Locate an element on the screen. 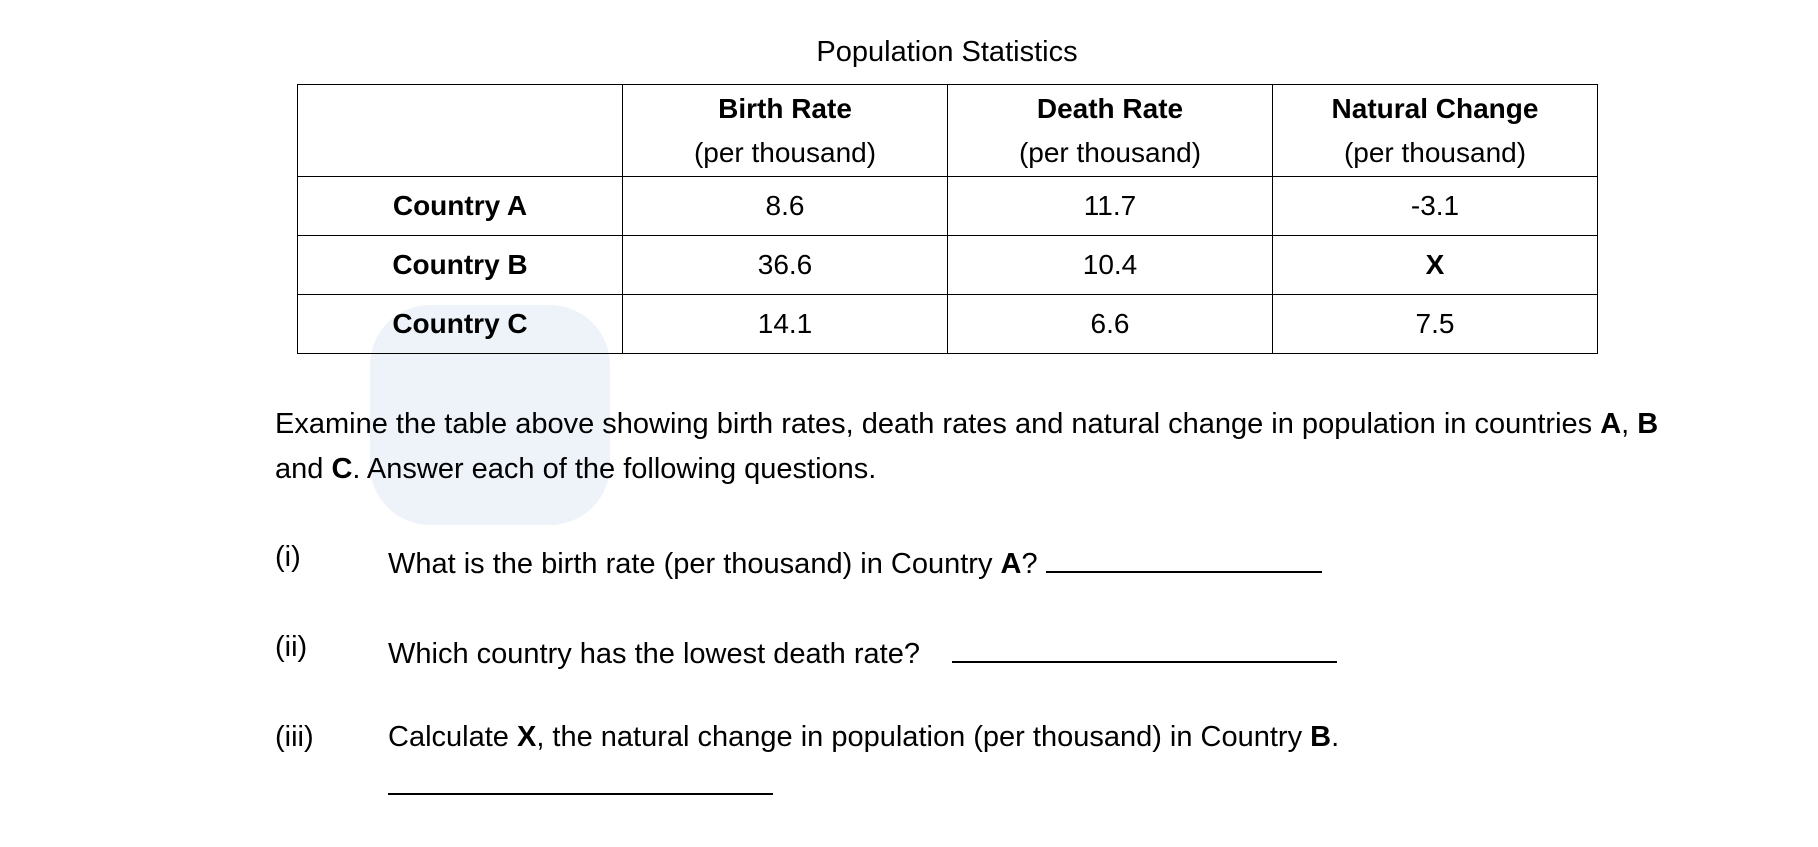  row-label: Country B is located at coordinates (460, 265).